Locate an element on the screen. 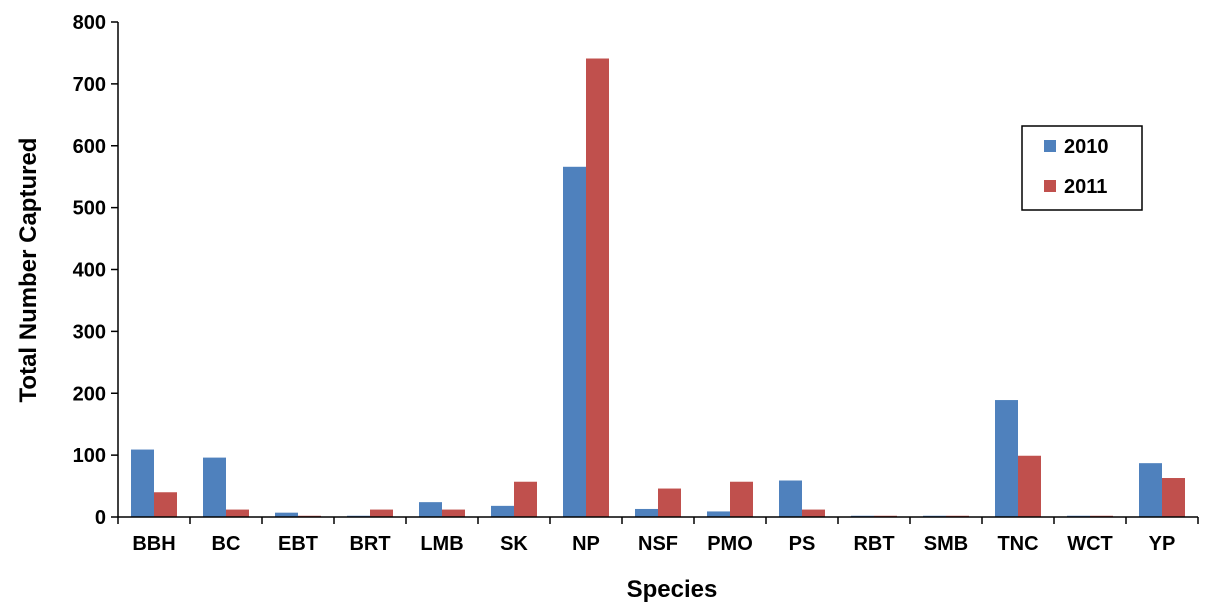 Image resolution: width=1207 pixels, height=607 pixels. x-tick-label: BRT is located at coordinates (369, 544).